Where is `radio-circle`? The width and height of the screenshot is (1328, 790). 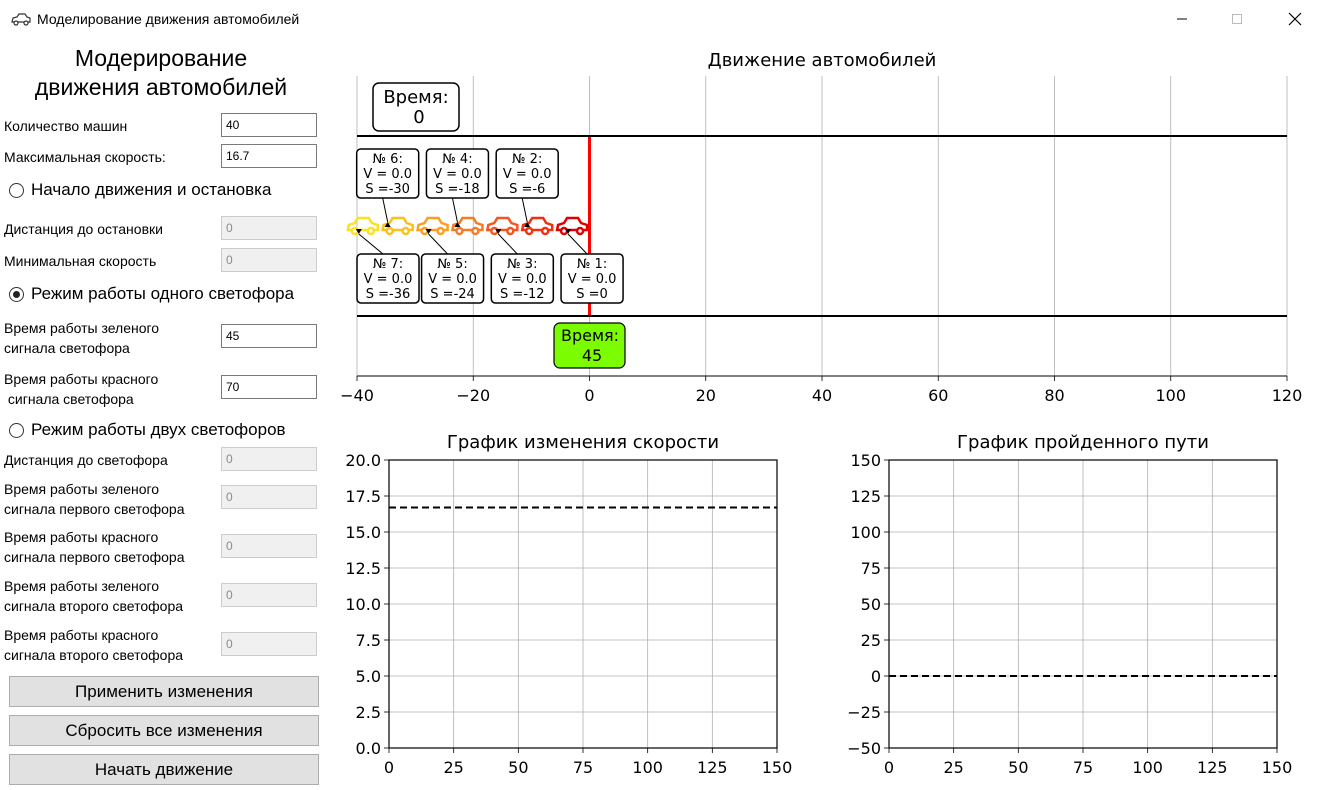 radio-circle is located at coordinates (16, 430).